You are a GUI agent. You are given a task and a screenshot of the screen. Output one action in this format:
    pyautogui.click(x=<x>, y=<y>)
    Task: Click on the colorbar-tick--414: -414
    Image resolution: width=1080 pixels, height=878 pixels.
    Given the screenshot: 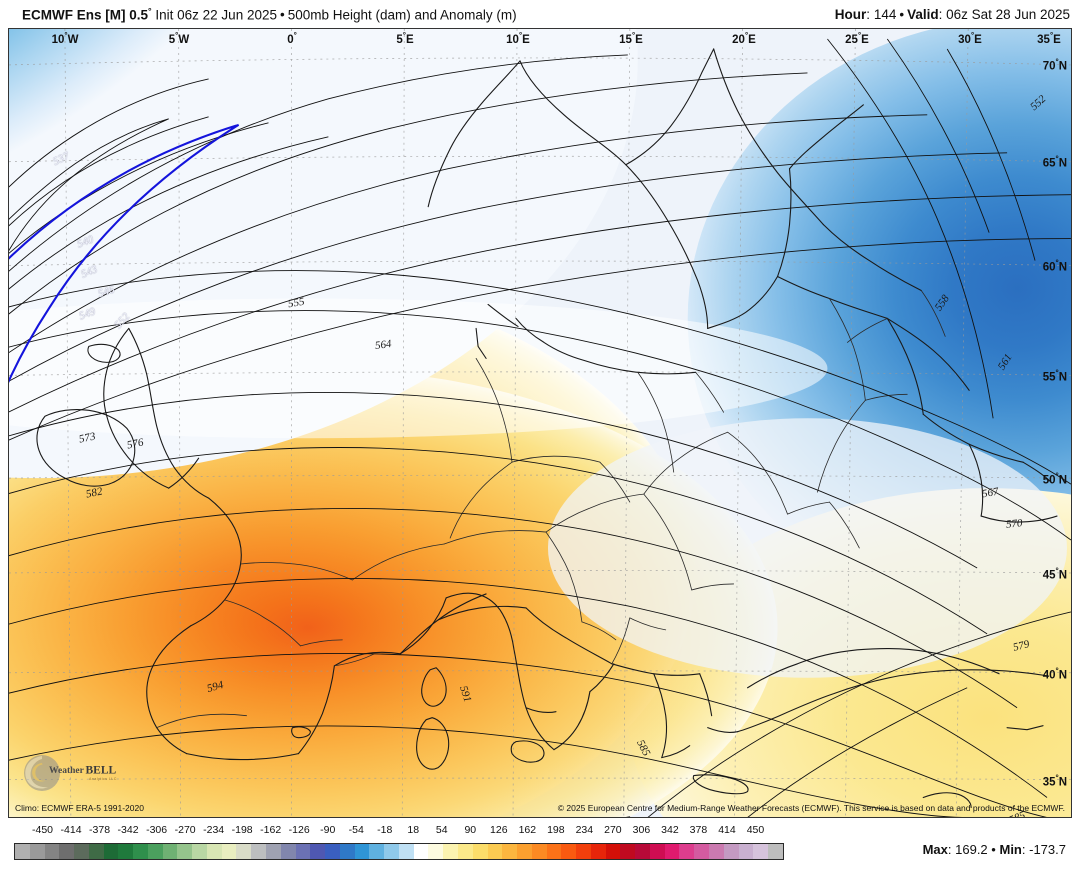 What is the action you would take?
    pyautogui.click(x=71, y=830)
    